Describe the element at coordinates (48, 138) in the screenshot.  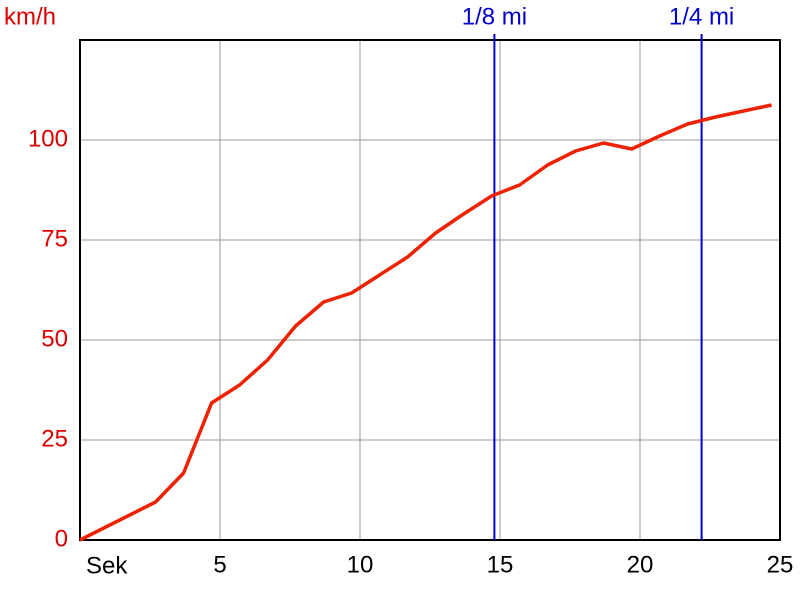
I see `y-tick-label: 100` at that location.